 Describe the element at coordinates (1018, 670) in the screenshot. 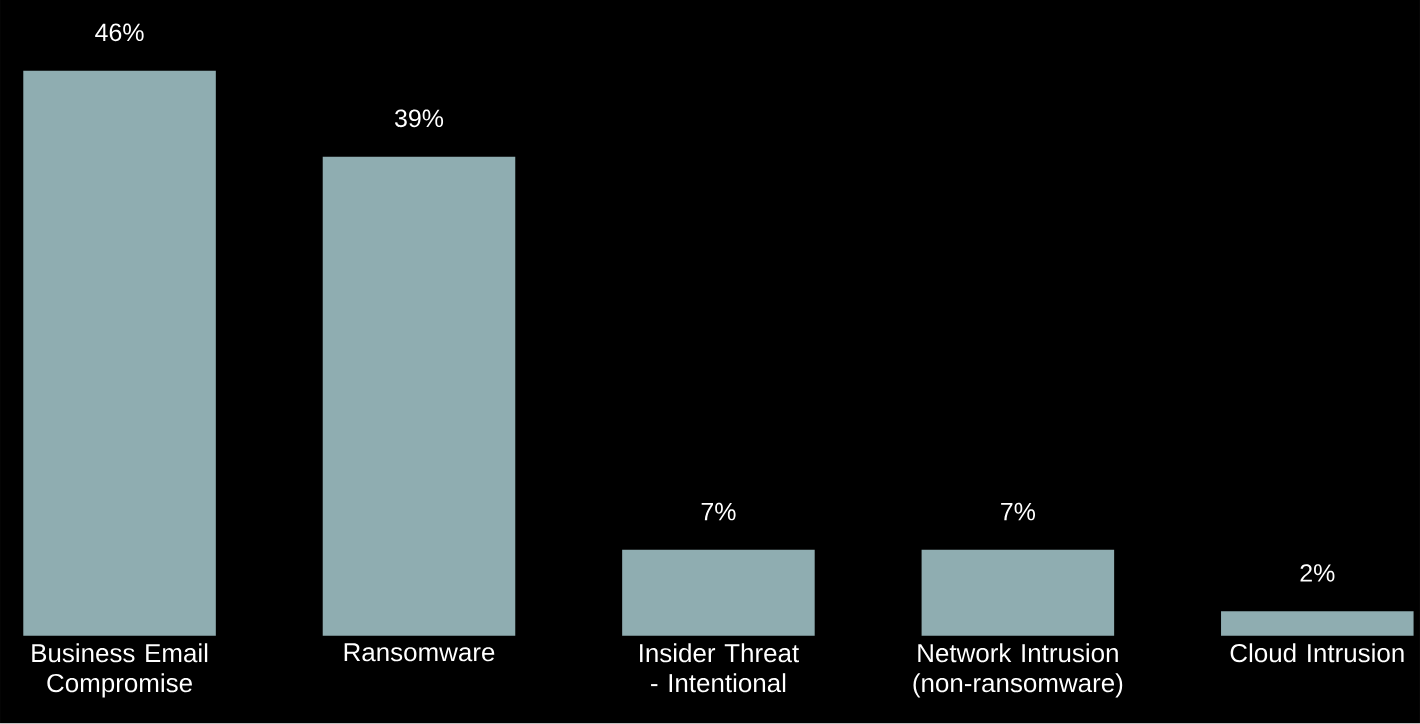

I see `x-tick-label: Network Intrusion (non-ransomware)` at that location.